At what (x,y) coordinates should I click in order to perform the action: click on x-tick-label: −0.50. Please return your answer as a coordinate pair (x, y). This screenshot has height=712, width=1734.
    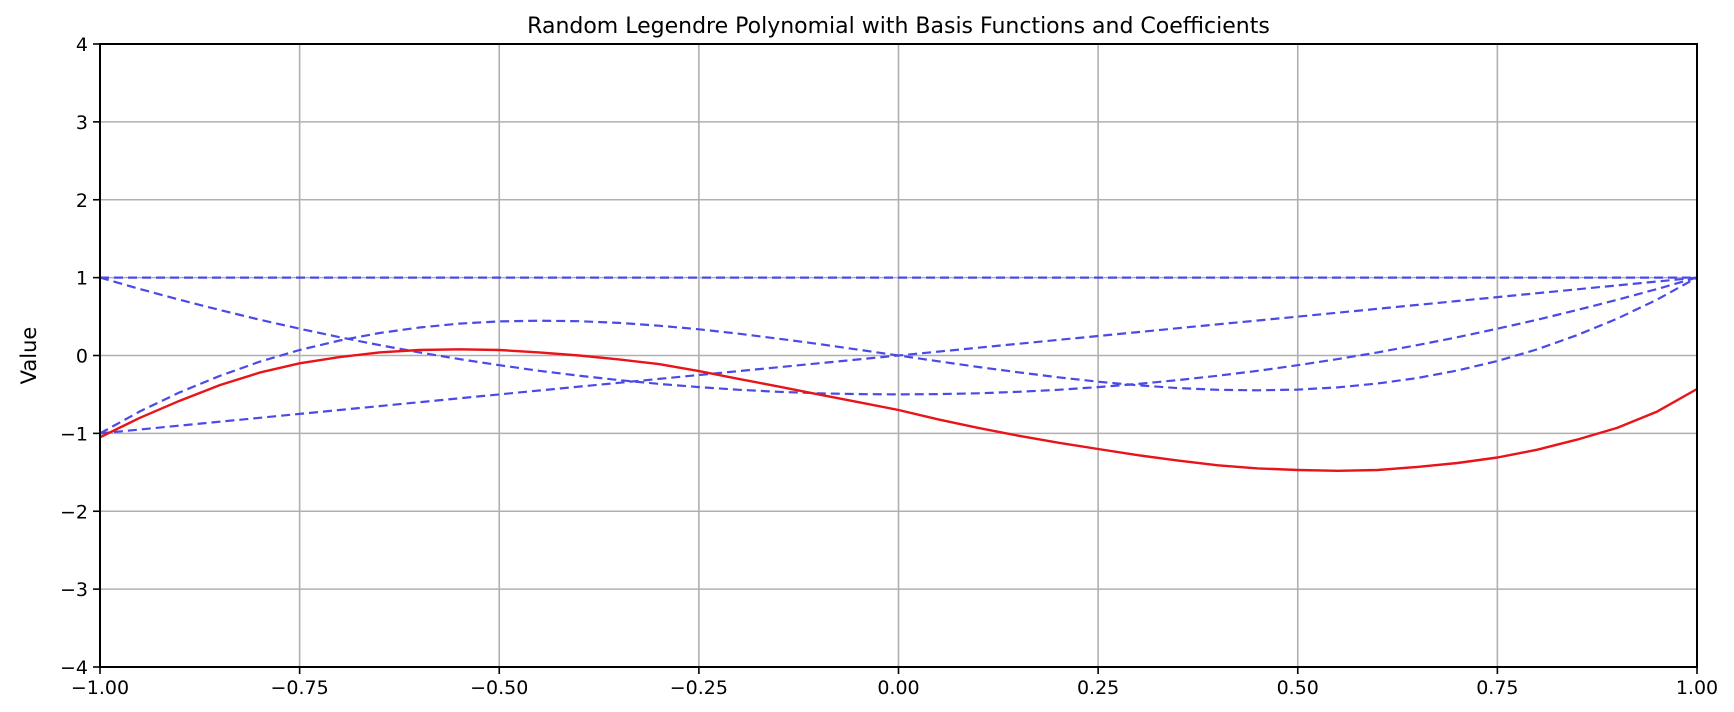
    Looking at the image, I should click on (499, 688).